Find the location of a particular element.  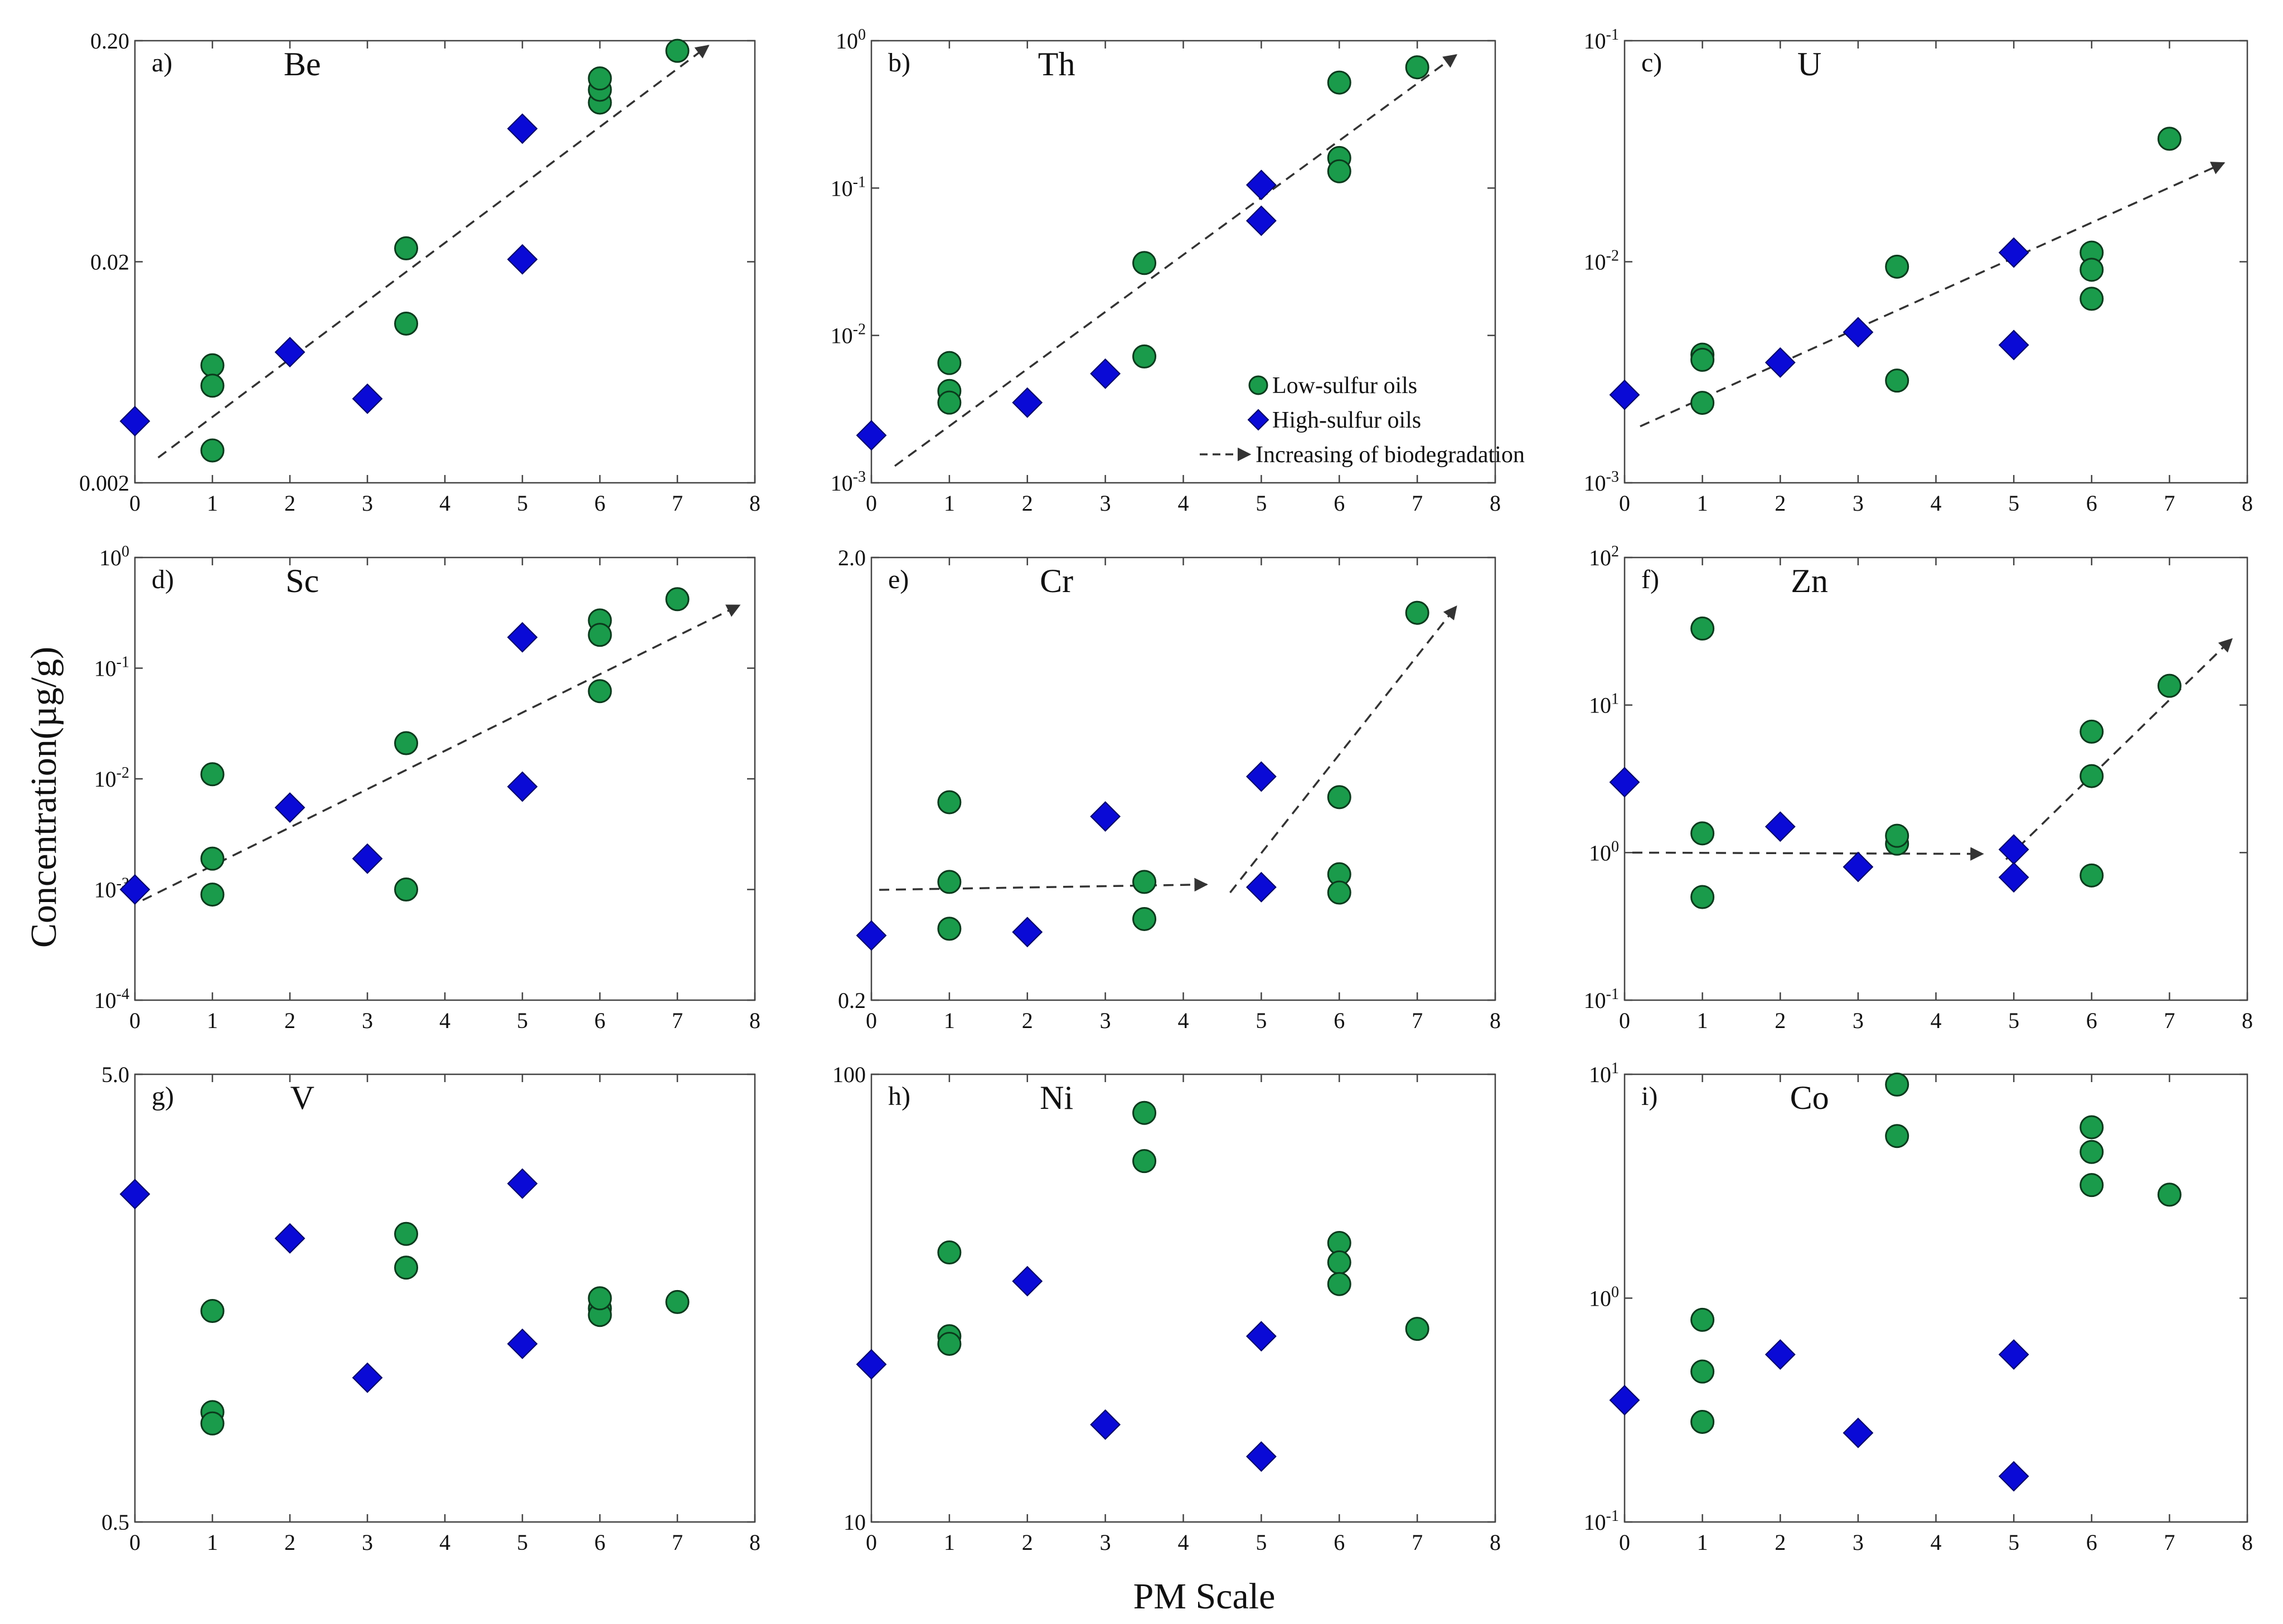

legend-low-label: Low-sulfur oils is located at coordinates (1344, 386).